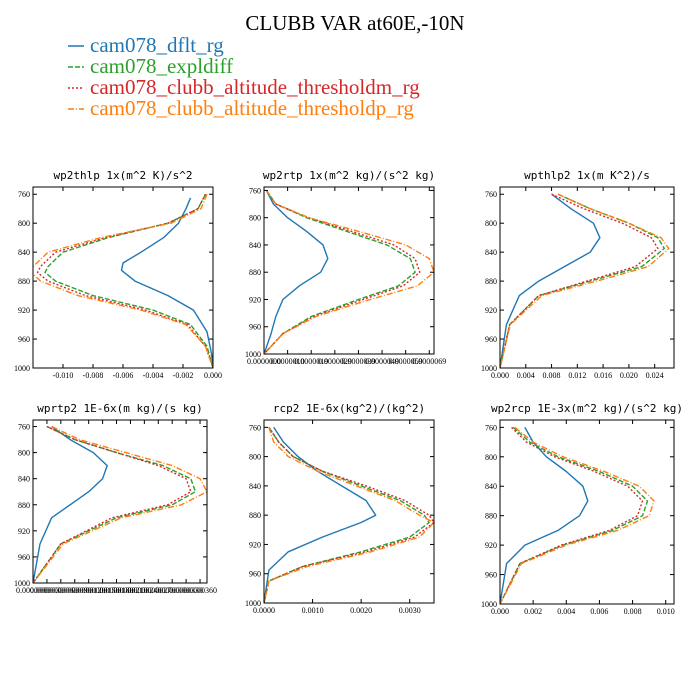  Describe the element at coordinates (354, 23) in the screenshot. I see `figure-title: CLUBB VAR at60E,-10N` at that location.